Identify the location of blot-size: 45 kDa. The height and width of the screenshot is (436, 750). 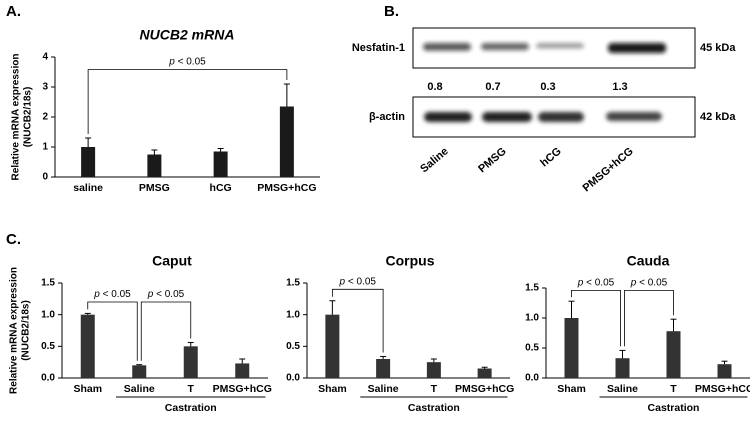
(718, 48).